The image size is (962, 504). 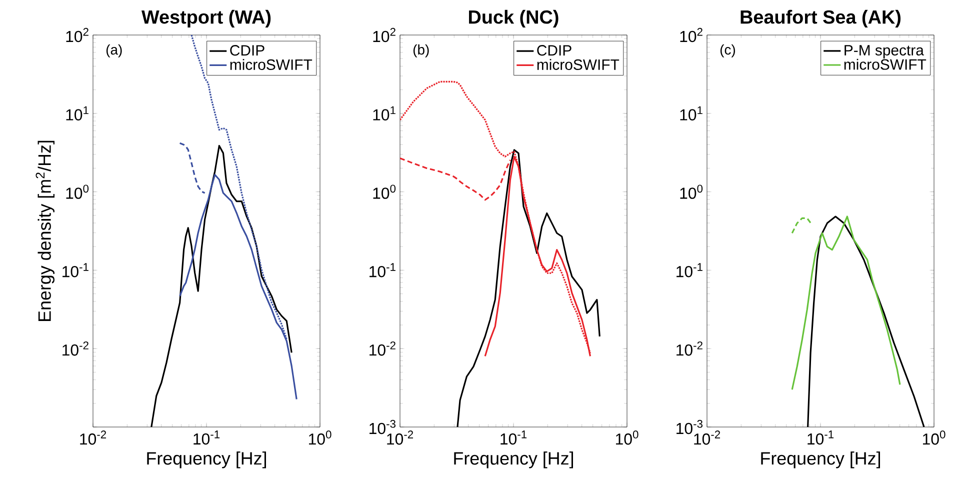 What do you see at coordinates (820, 19) in the screenshot?
I see `chart-title: Beaufort Sea (AK)` at bounding box center [820, 19].